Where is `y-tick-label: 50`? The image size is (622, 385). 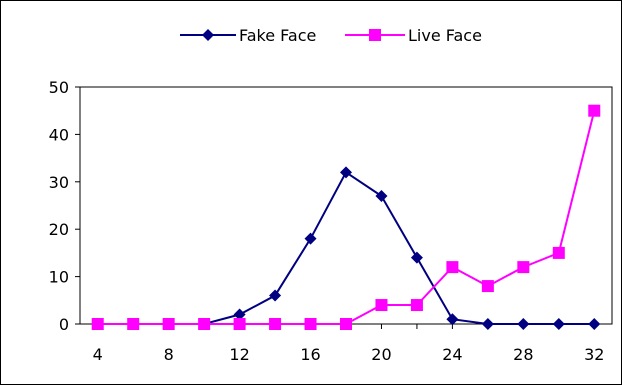 y-tick-label: 50 is located at coordinates (59, 87).